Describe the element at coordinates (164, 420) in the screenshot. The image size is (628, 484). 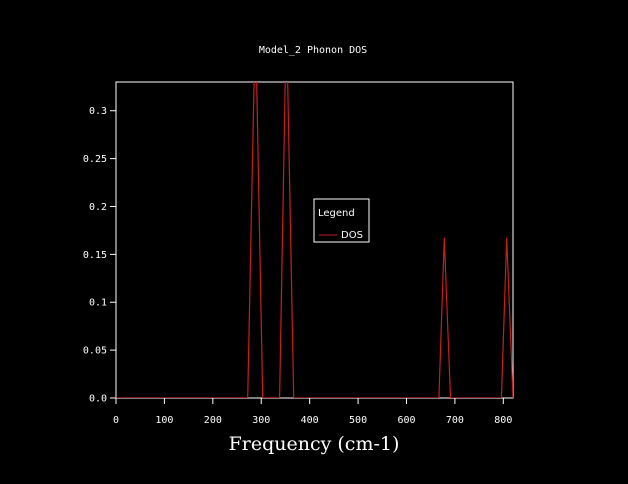
I see `x-tick-label: 100` at that location.